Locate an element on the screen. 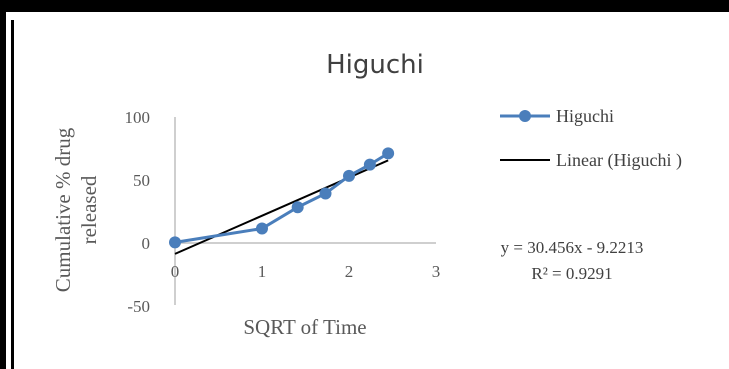  x-tick-label: 0 is located at coordinates (175, 271).